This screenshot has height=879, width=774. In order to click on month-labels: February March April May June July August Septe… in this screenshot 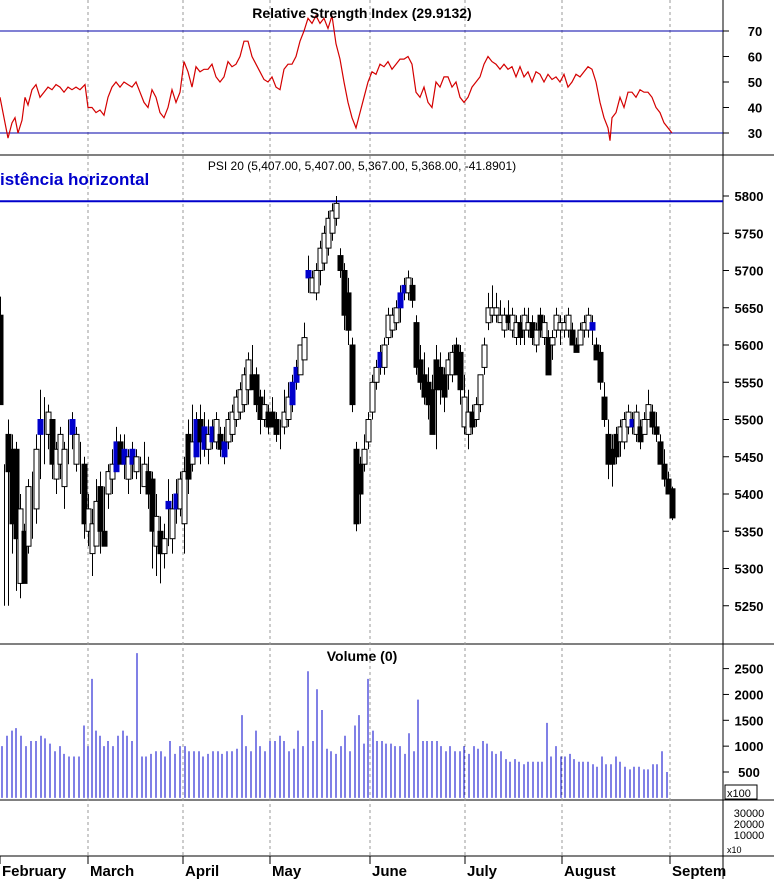, I will do `click(363, 867)`.